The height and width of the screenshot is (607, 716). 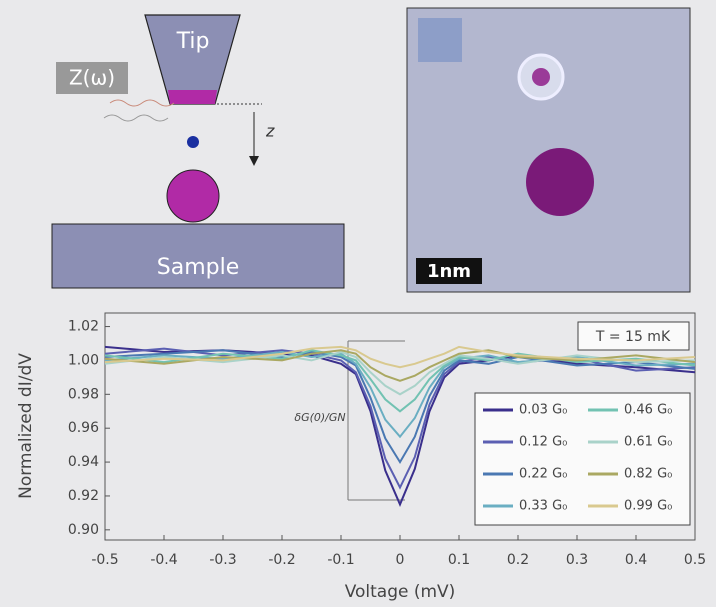 What do you see at coordinates (319, 417) in the screenshot?
I see `depth-label: δG(0)/GN` at bounding box center [319, 417].